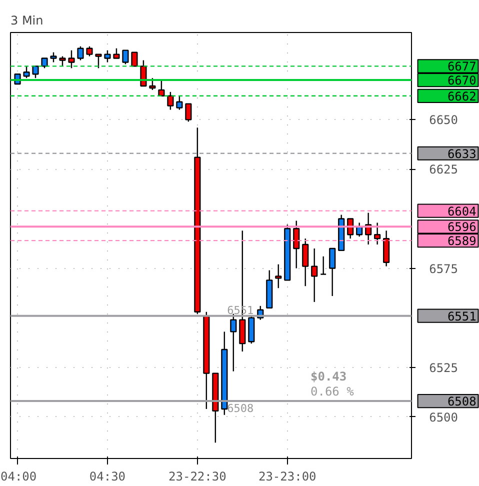 This screenshot has width=479, height=486. What do you see at coordinates (461, 241) in the screenshot?
I see `ref-line-label: 6589` at bounding box center [461, 241].